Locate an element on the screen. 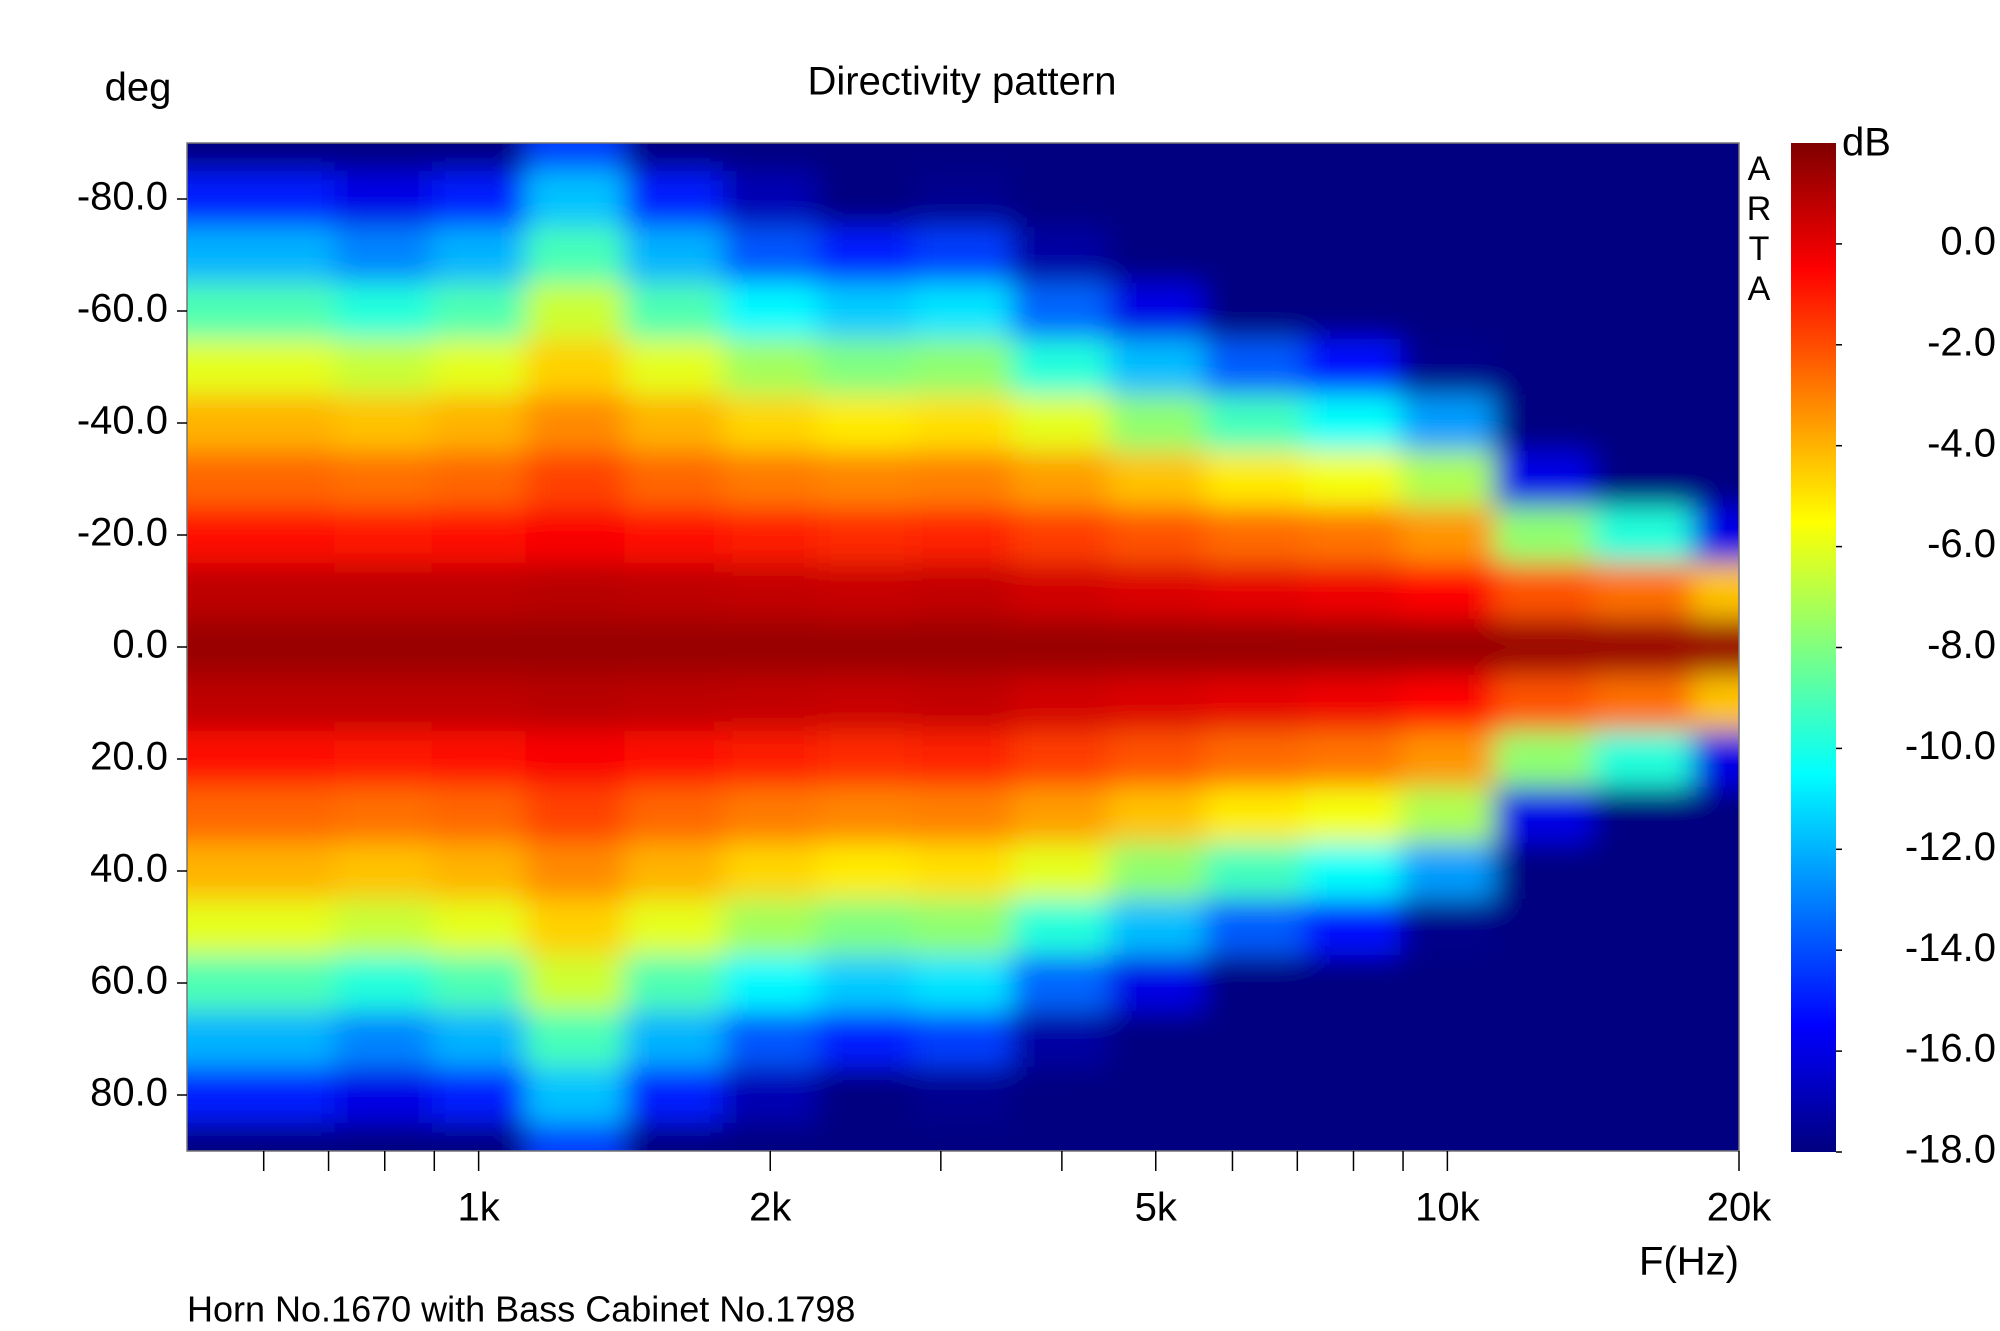 This screenshot has width=2000, height=1331. x-tick-label: 5k is located at coordinates (1156, 1208).